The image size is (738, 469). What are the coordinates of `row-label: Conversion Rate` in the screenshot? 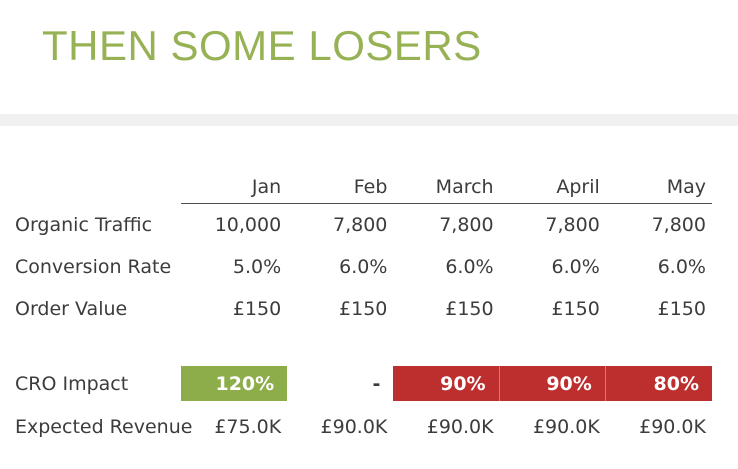 It's located at (93, 267).